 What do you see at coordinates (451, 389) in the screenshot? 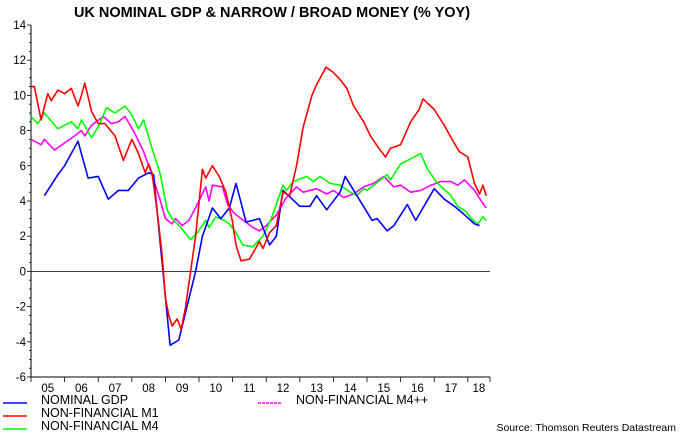
I see `x-tick-label: 17` at bounding box center [451, 389].